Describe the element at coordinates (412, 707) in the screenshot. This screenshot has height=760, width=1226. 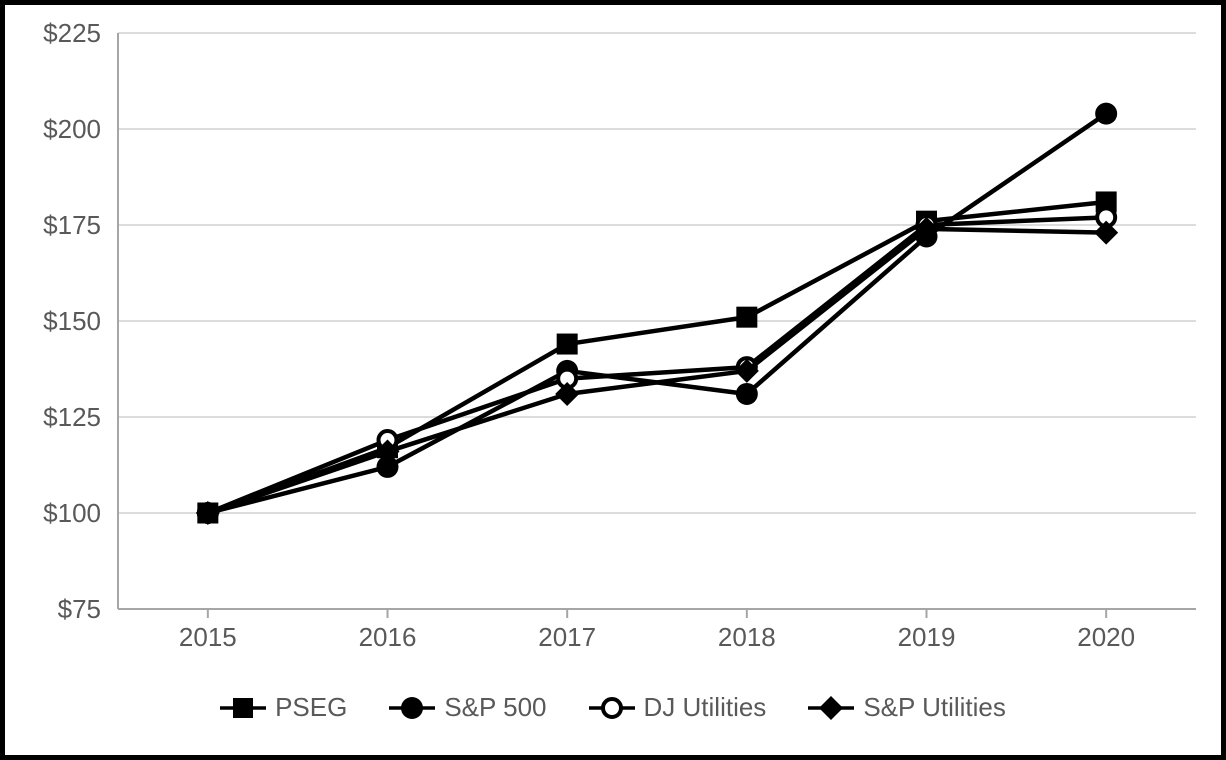
I see `filled-circle-marker-icon` at that location.